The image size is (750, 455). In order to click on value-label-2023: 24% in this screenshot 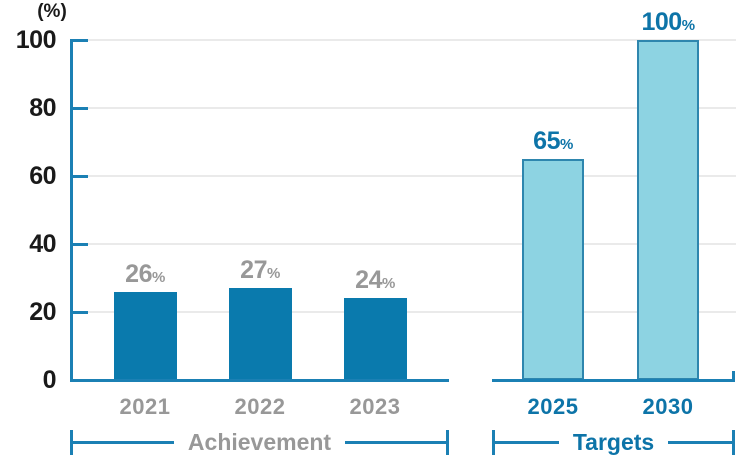, I will do `click(375, 280)`.